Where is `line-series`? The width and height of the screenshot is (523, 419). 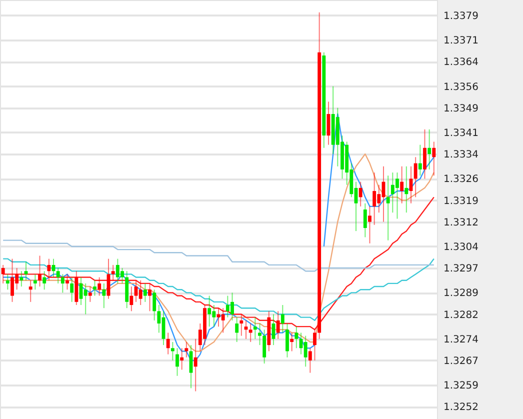
line-series is located at coordinates (218, 256).